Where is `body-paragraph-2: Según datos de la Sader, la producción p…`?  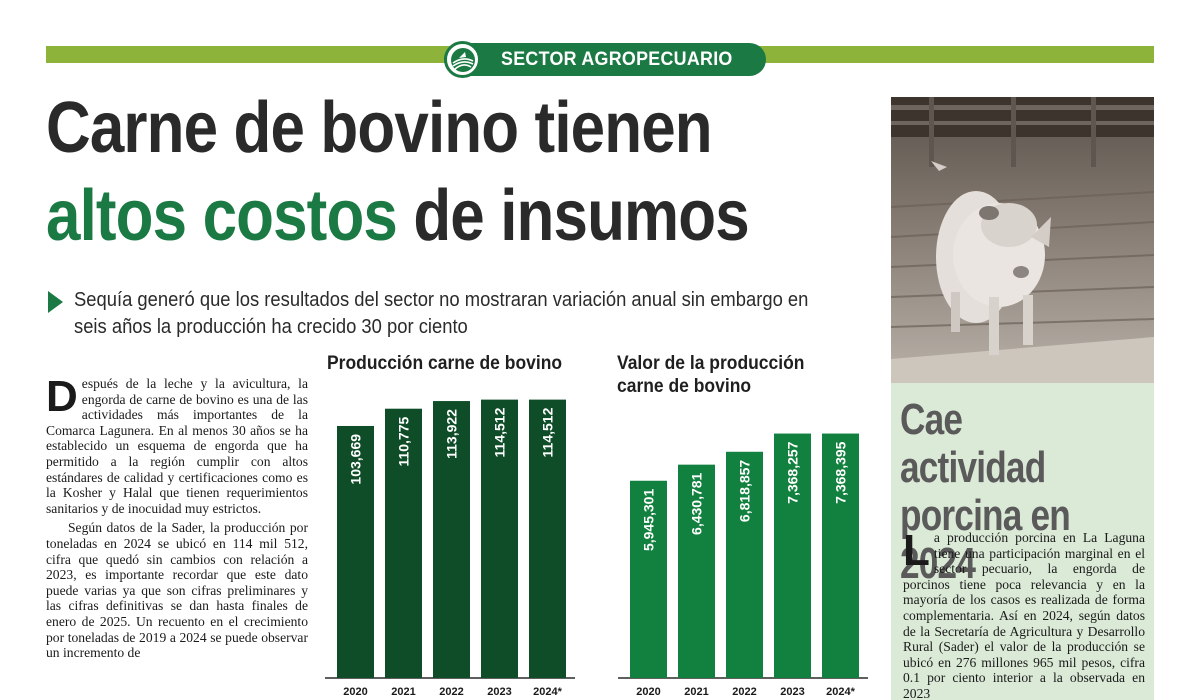
body-paragraph-2: Según datos de la Sader, la producción p… is located at coordinates (177, 590).